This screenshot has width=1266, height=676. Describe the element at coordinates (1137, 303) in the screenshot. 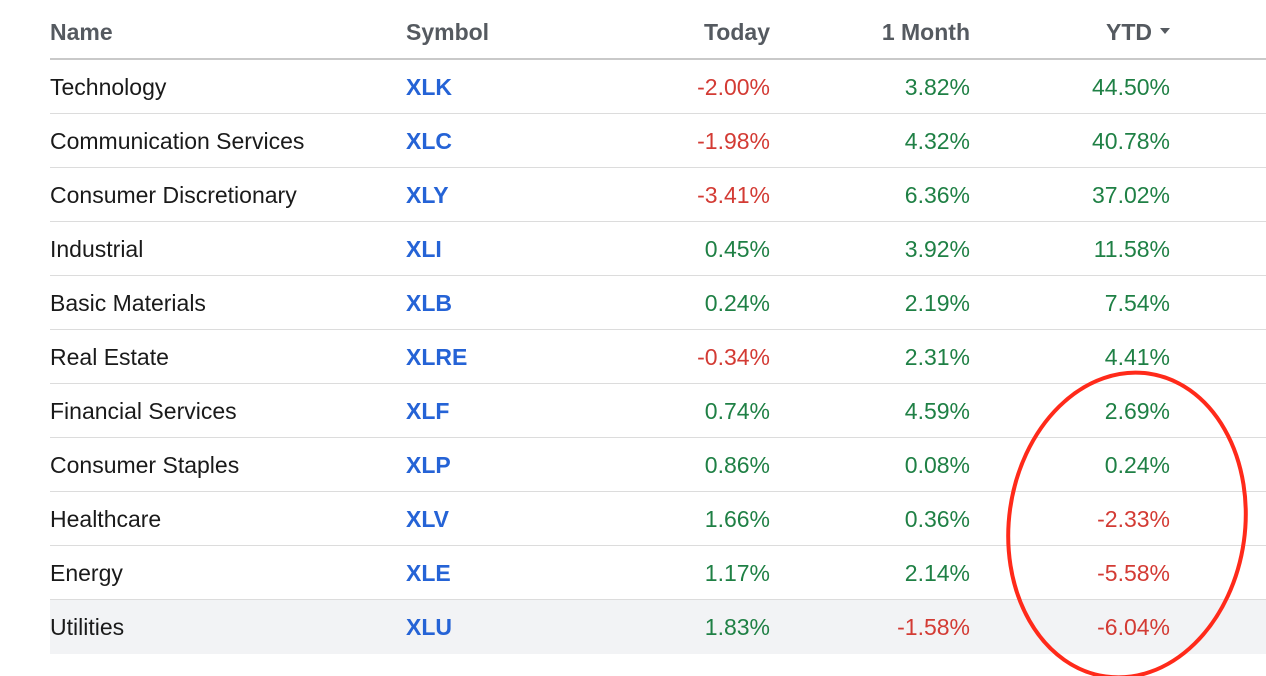

I see `ytd-change: 7.54%` at that location.